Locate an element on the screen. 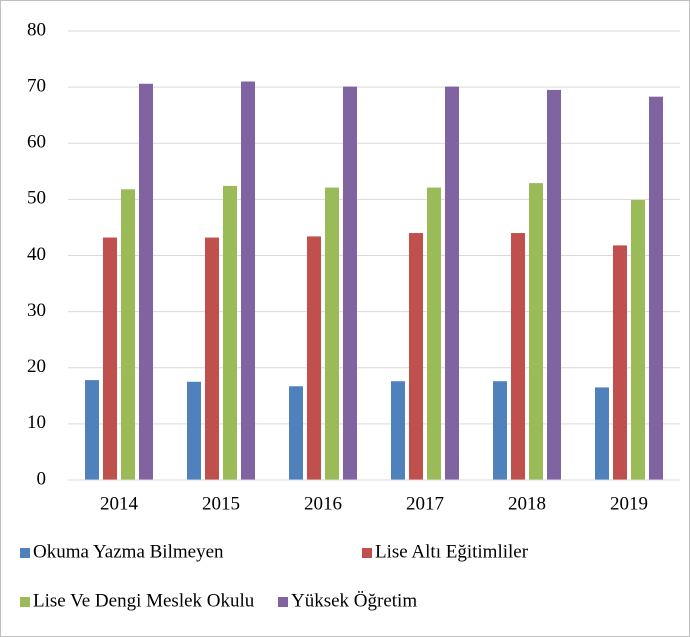 The width and height of the screenshot is (690, 637). y-tick-label: 10 is located at coordinates (36, 422).